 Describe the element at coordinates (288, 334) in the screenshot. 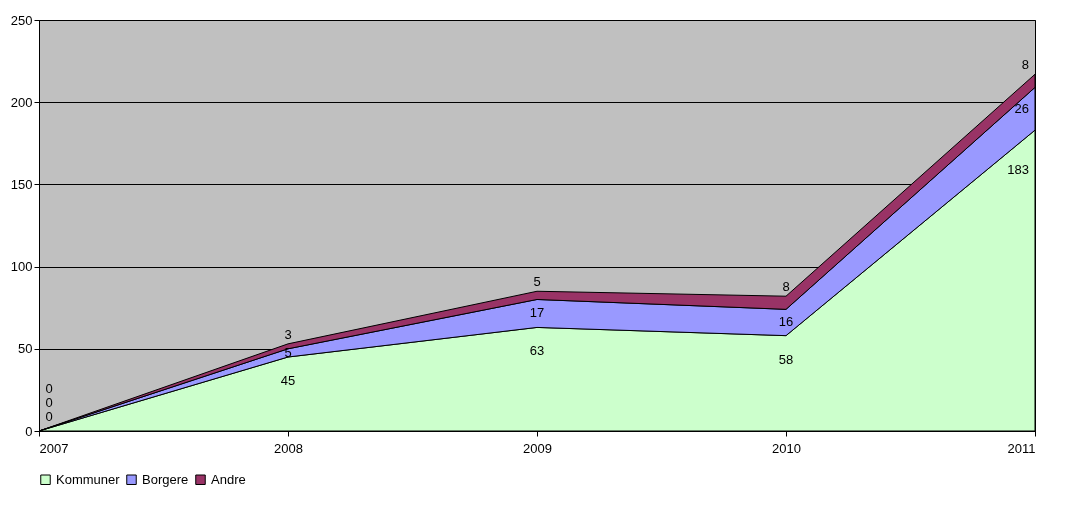

I see `data-label: 3` at that location.